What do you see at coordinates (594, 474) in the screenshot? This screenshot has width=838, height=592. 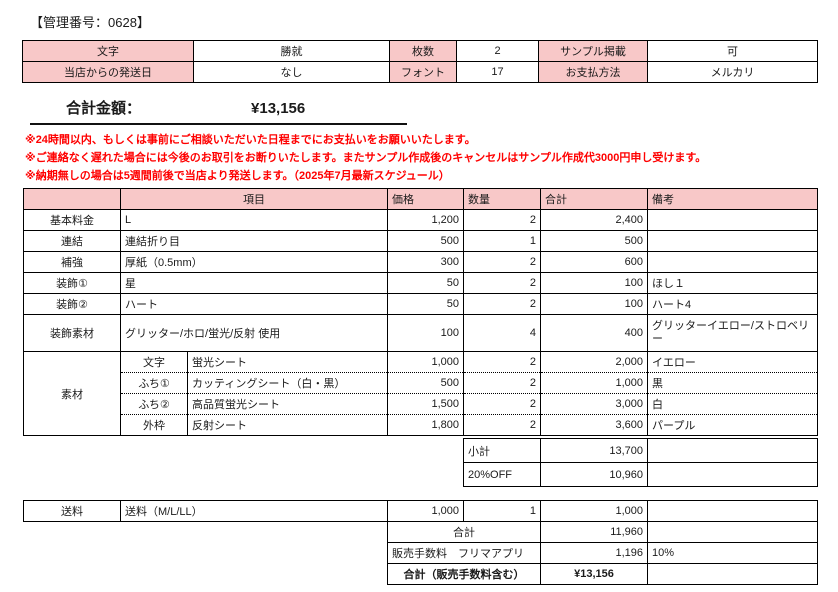 I see `discount-value: 10,960` at bounding box center [594, 474].